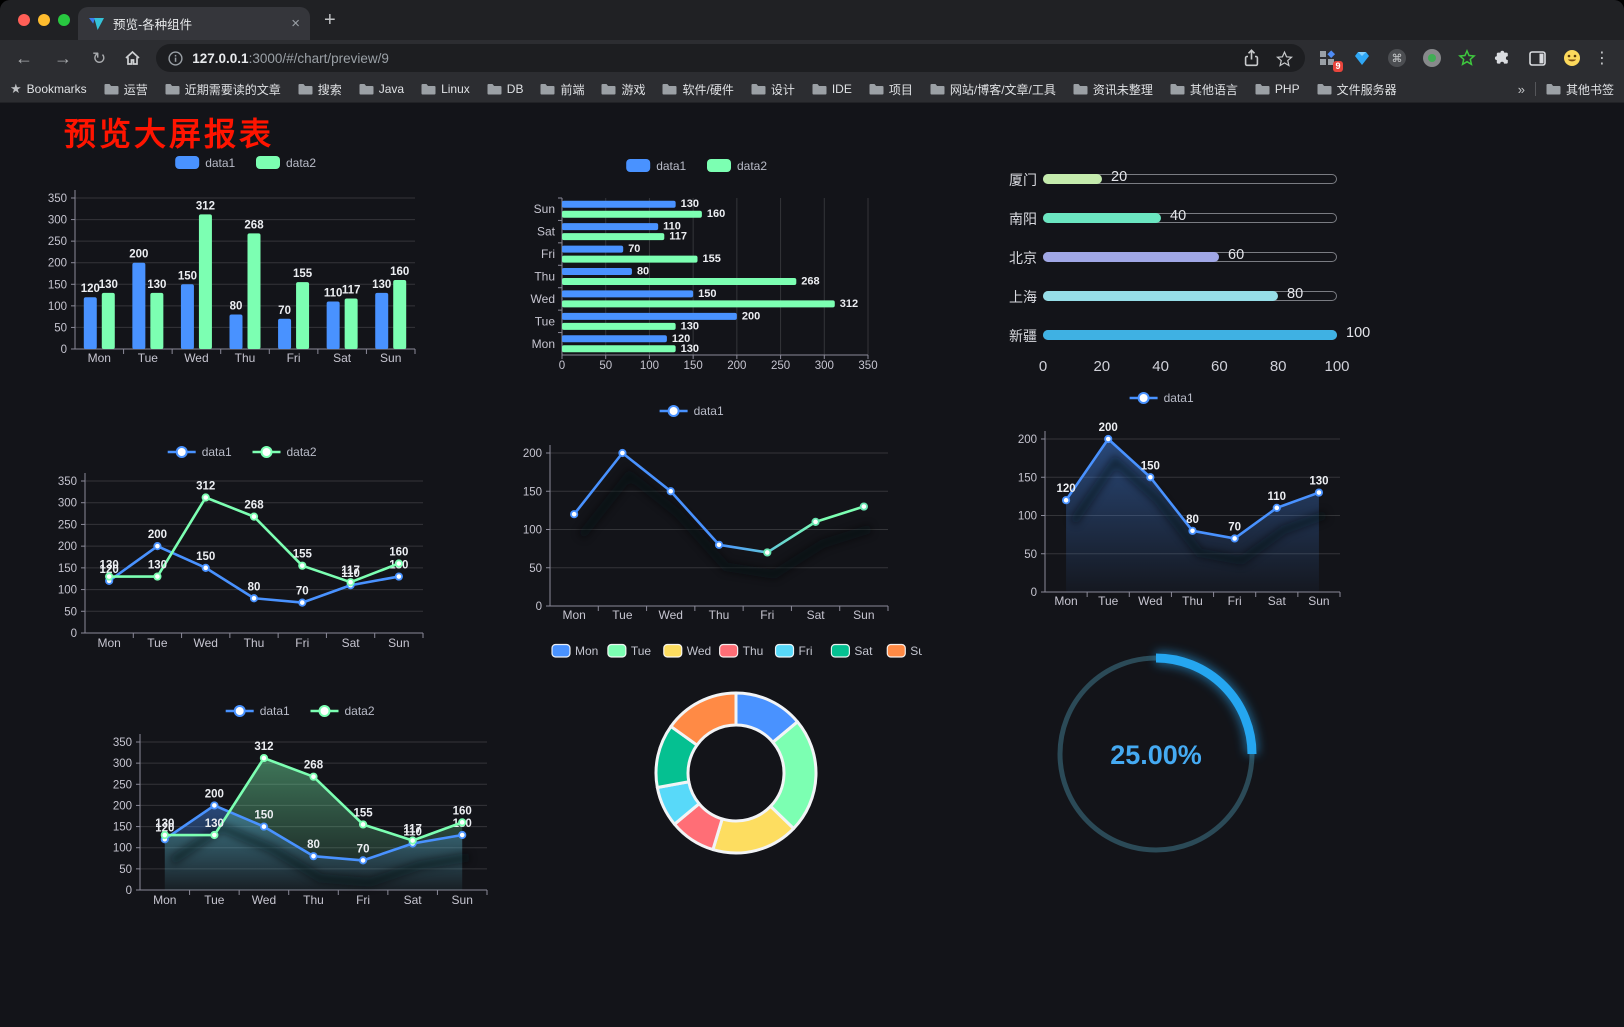  Describe the element at coordinates (634, 249) in the screenshot. I see `svg-text: 70` at that location.